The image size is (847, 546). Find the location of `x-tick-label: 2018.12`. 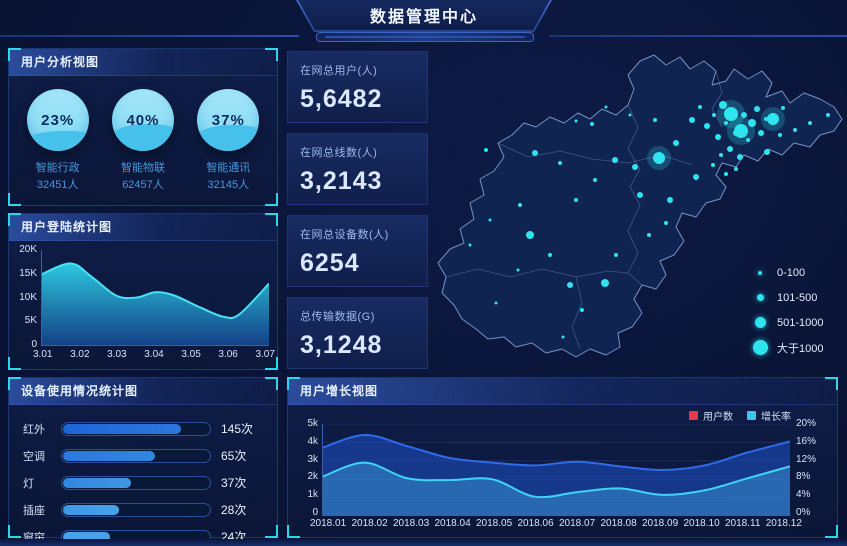

x-tick-label: 2018.12 is located at coordinates (783, 523).